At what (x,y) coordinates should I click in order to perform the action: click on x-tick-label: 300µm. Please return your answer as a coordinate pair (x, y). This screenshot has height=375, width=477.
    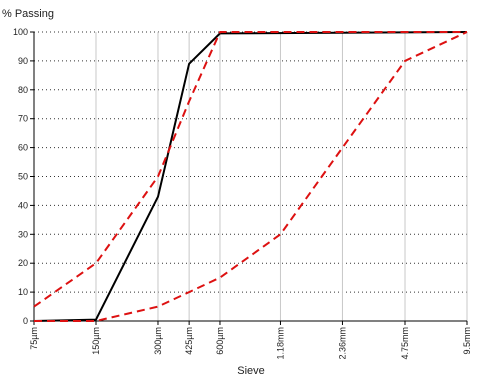
    Looking at the image, I should click on (158, 341).